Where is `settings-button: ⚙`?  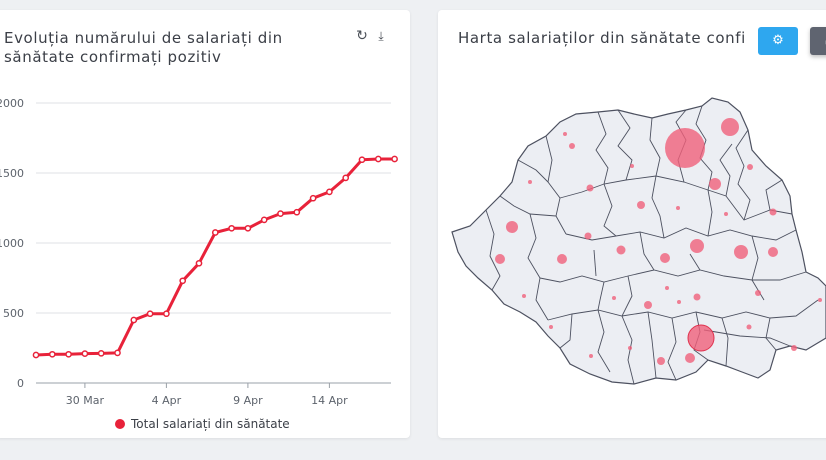
settings-button: ⚙ is located at coordinates (778, 41).